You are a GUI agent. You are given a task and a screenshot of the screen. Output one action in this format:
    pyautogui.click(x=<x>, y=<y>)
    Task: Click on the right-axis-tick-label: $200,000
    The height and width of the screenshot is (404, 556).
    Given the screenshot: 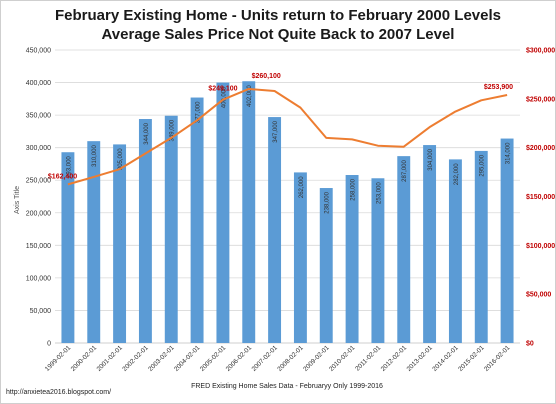 What is the action you would take?
    pyautogui.click(x=540, y=148)
    